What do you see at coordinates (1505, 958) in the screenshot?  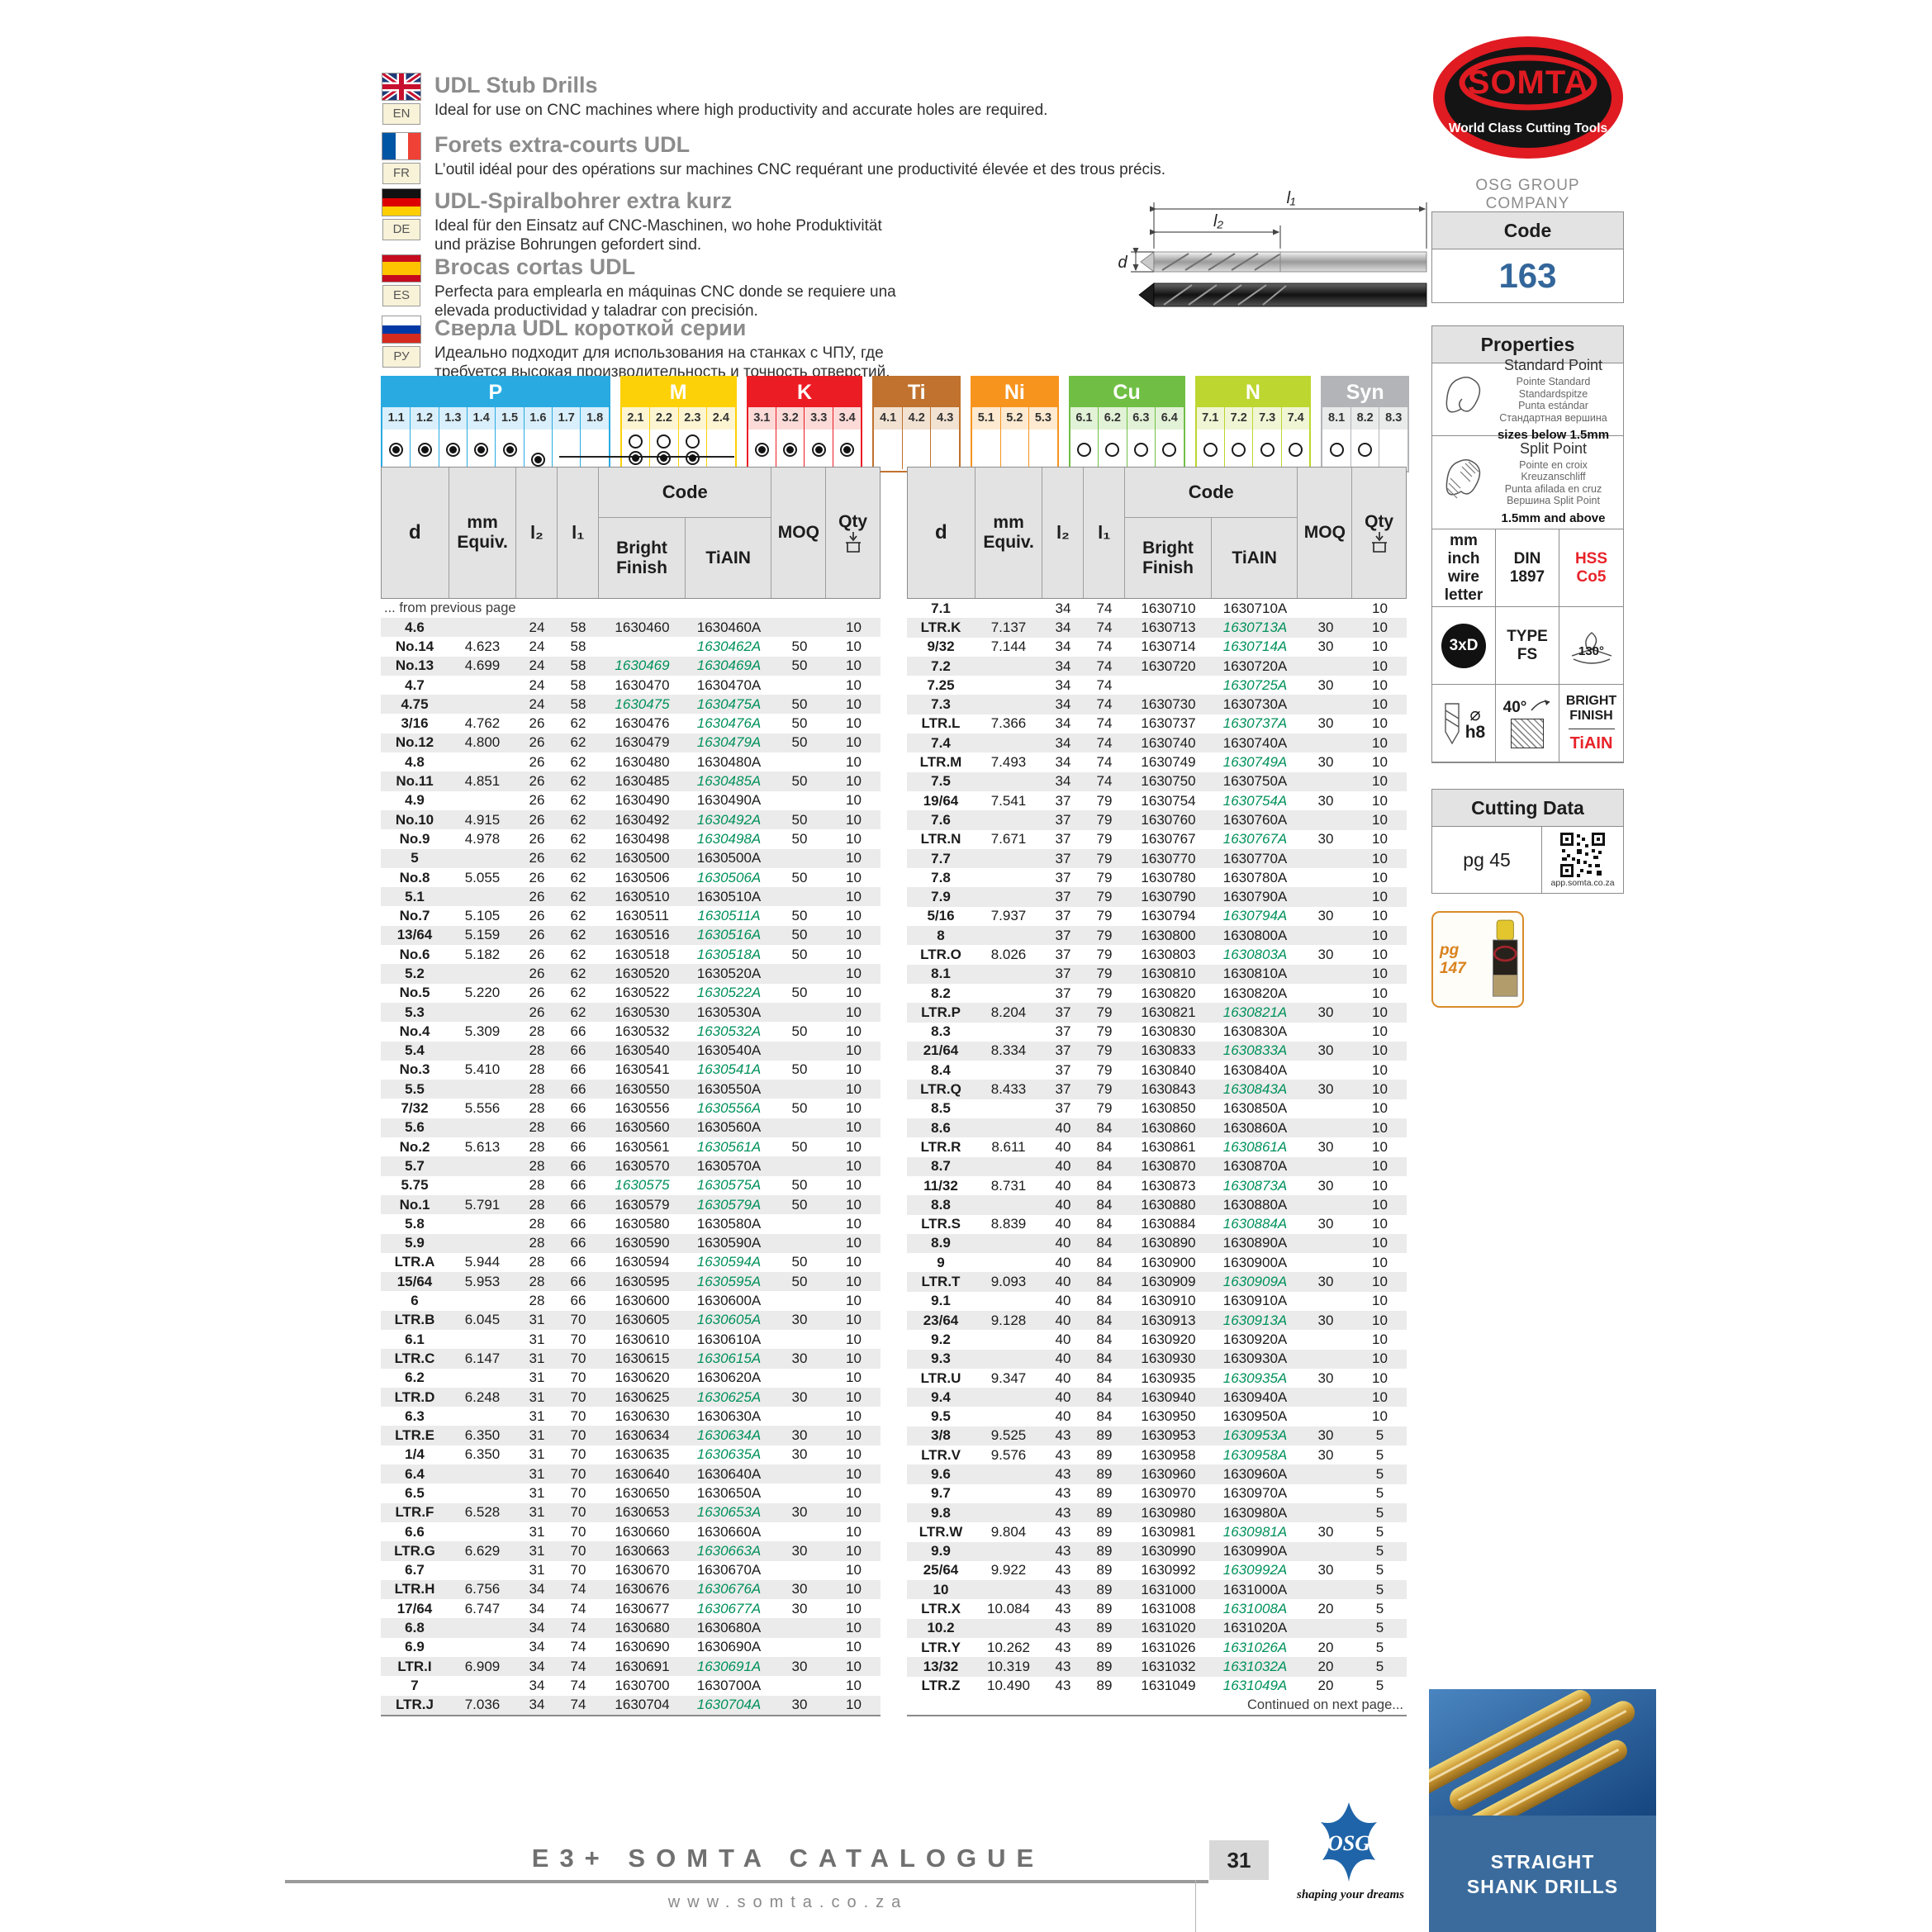 I see `cutting-fluid-can-image` at bounding box center [1505, 958].